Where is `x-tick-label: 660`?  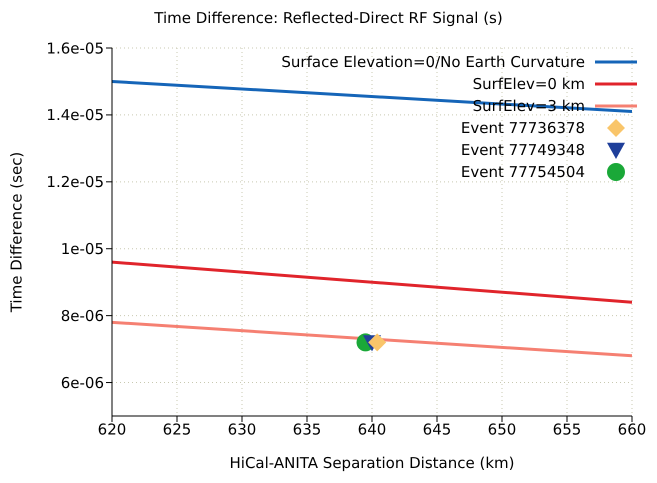 x-tick-label: 660 is located at coordinates (632, 429).